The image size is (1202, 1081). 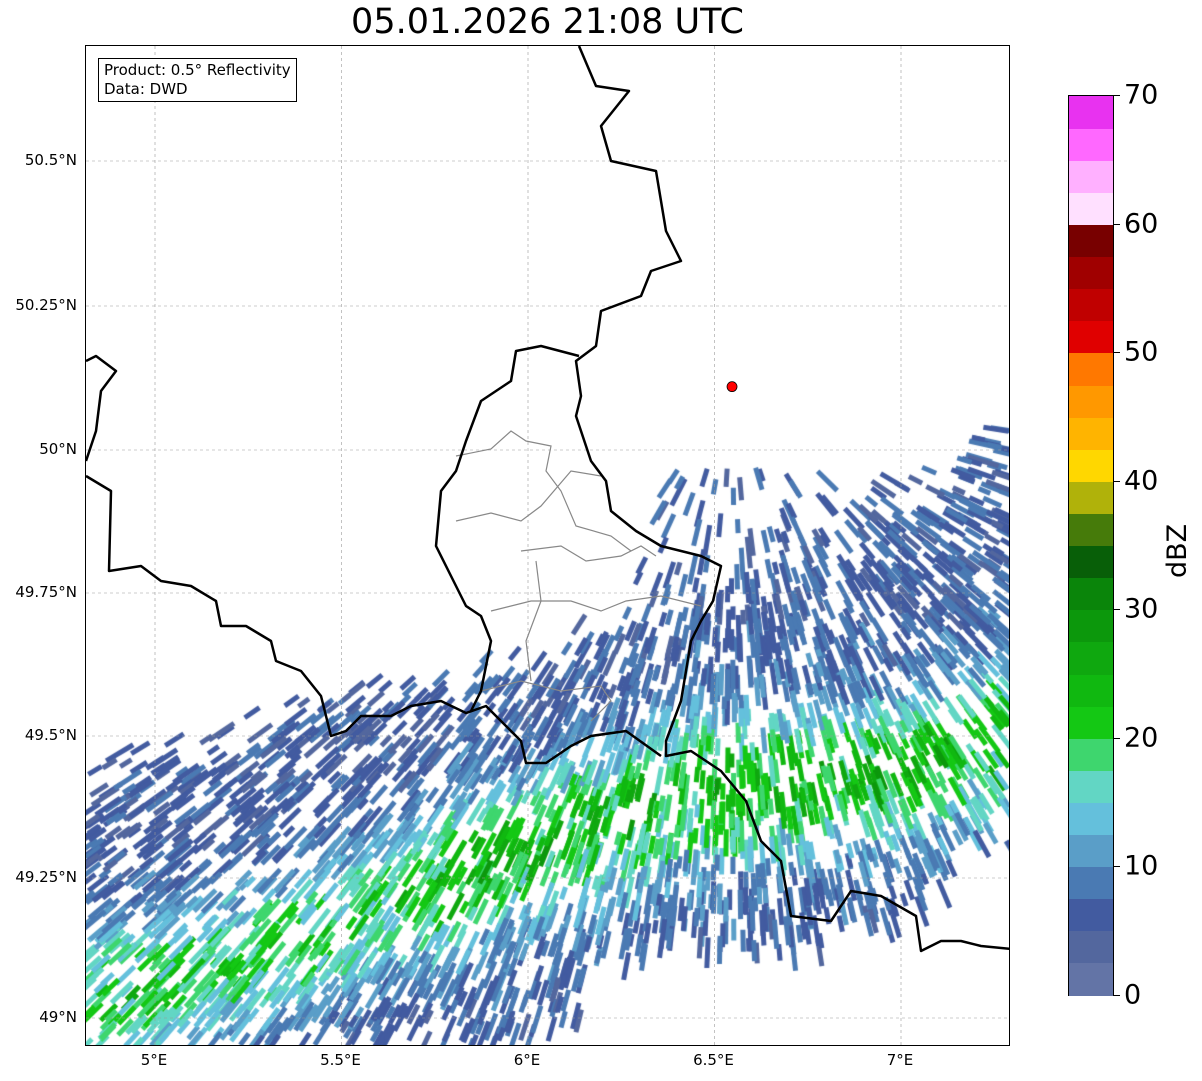 What do you see at coordinates (1177, 550) in the screenshot?
I see `colorbar-label: dBZ` at bounding box center [1177, 550].